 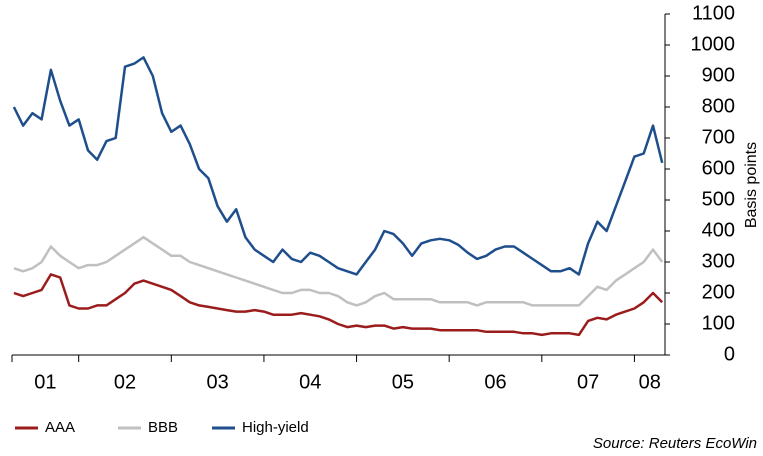 What do you see at coordinates (718, 168) in the screenshot?
I see `y-tick-label: 600` at bounding box center [718, 168].